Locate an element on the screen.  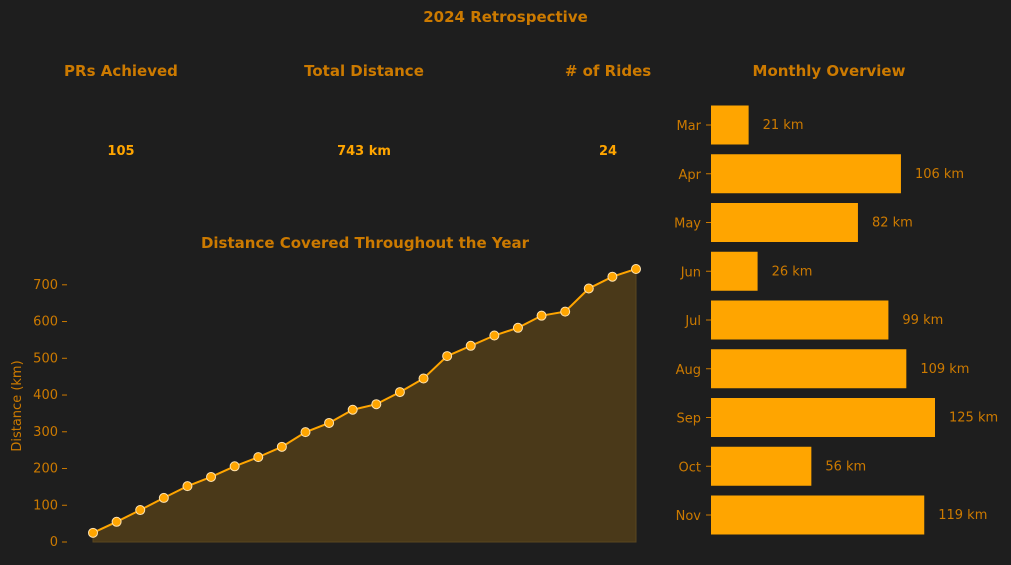
value-label: 109 km is located at coordinates (944, 369).